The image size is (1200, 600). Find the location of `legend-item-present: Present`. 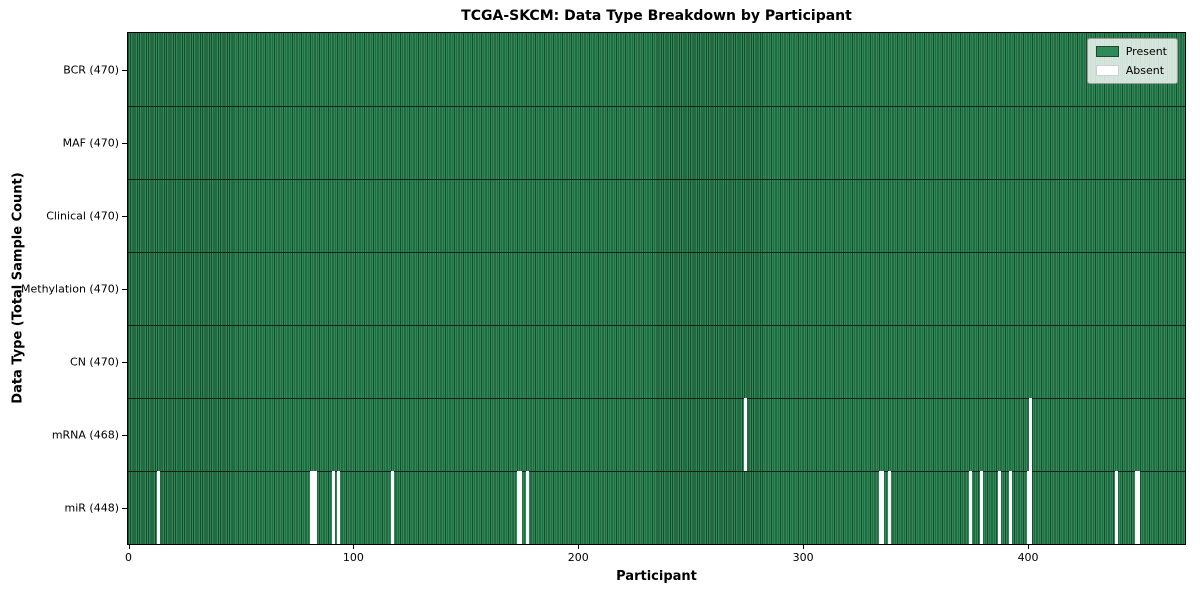

legend-item-present: Present is located at coordinates (1131, 51).